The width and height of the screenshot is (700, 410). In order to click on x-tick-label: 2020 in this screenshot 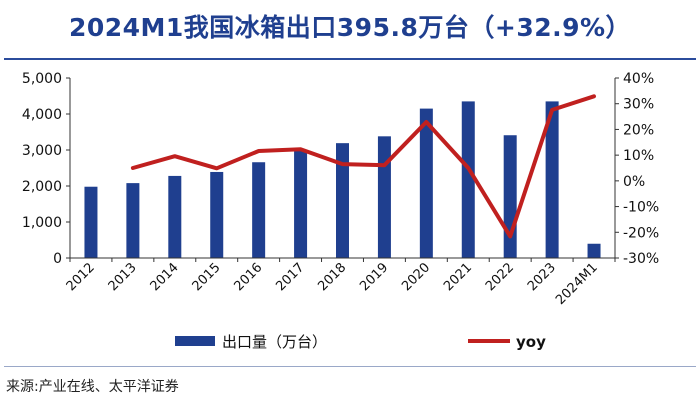, I will do `click(416, 277)`.